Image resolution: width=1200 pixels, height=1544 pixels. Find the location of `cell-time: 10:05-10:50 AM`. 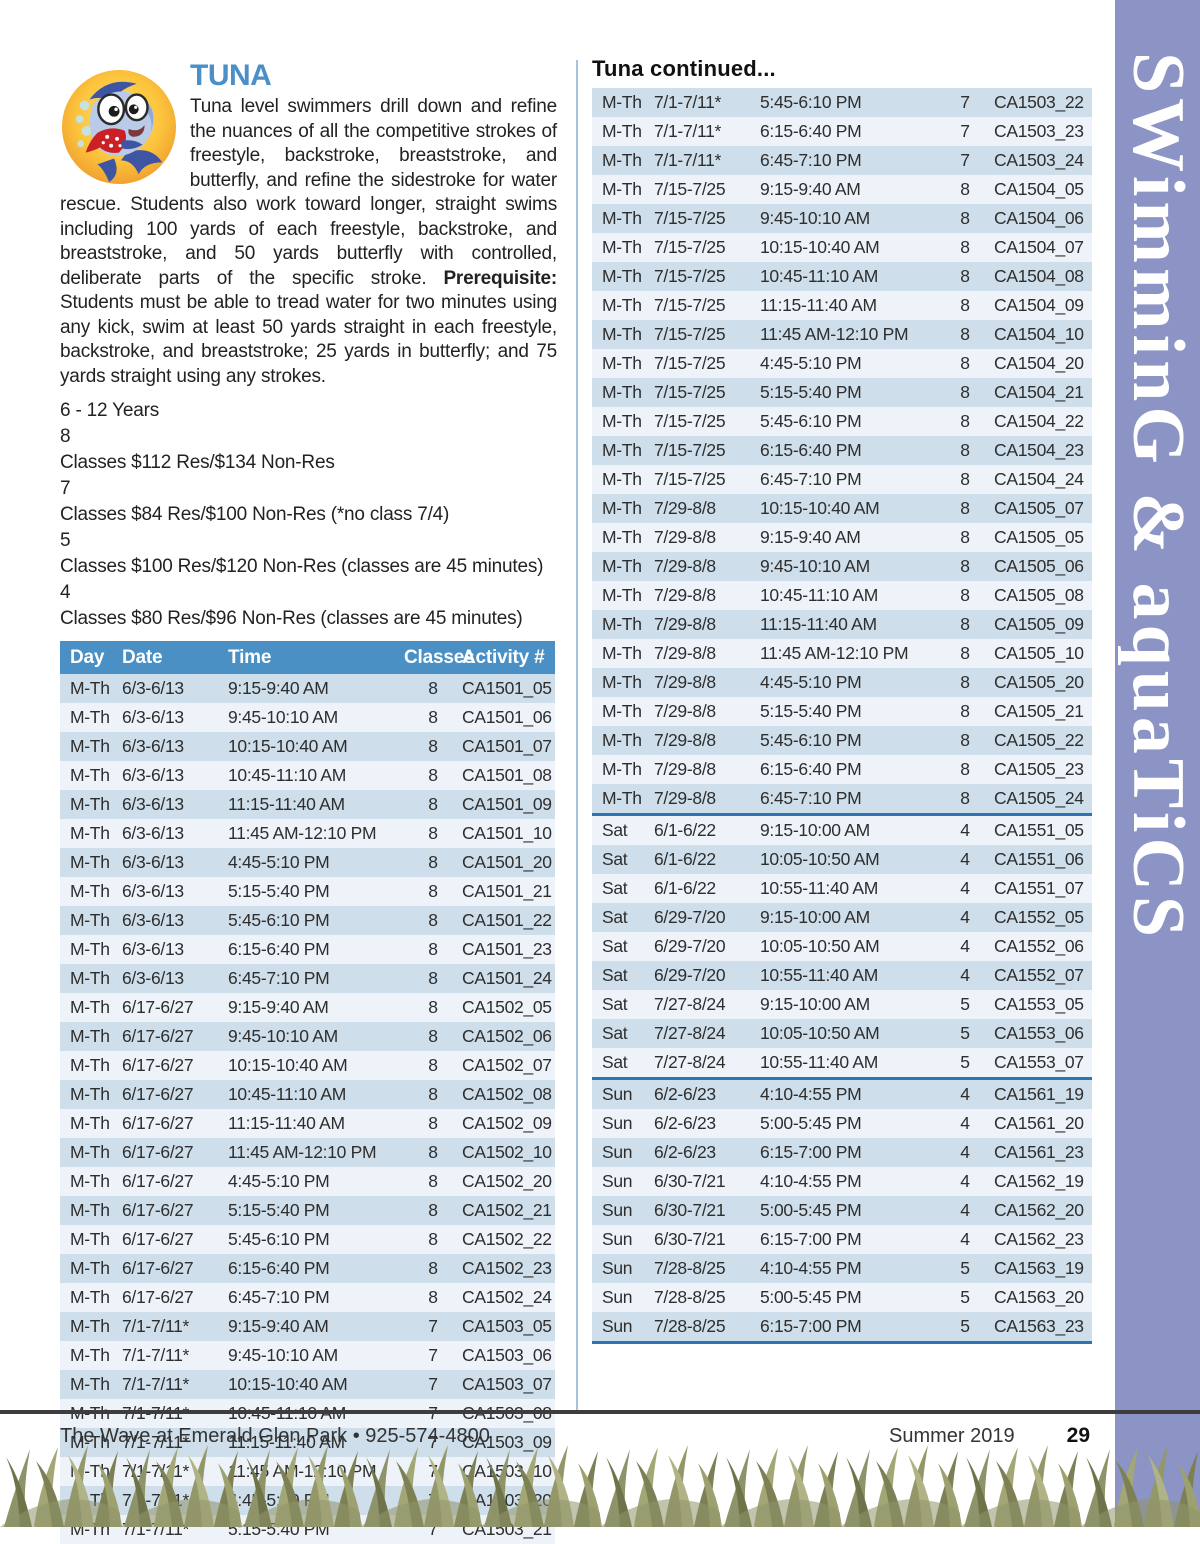

cell-time: 10:05-10:50 AM is located at coordinates (820, 946).